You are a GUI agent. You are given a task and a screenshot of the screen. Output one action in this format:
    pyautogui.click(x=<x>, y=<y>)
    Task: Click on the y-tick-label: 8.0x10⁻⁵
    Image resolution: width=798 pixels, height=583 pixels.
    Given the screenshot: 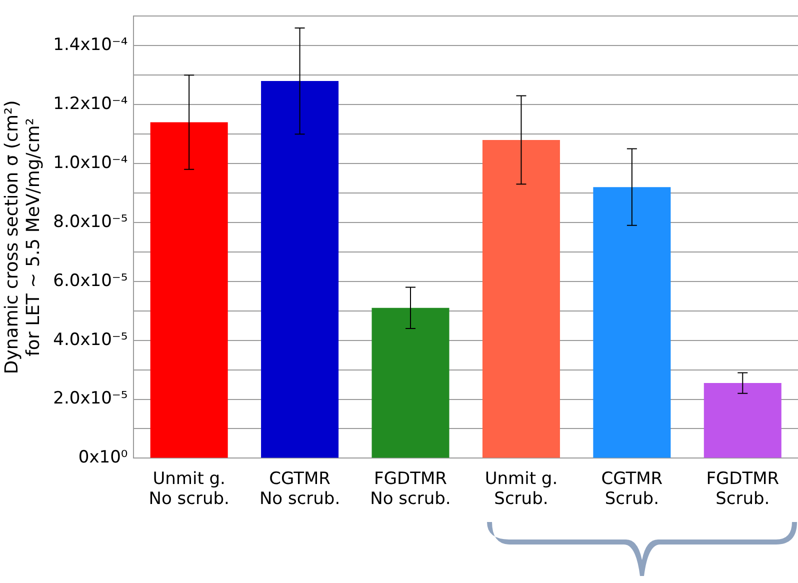 What is the action you would take?
    pyautogui.click(x=90, y=222)
    